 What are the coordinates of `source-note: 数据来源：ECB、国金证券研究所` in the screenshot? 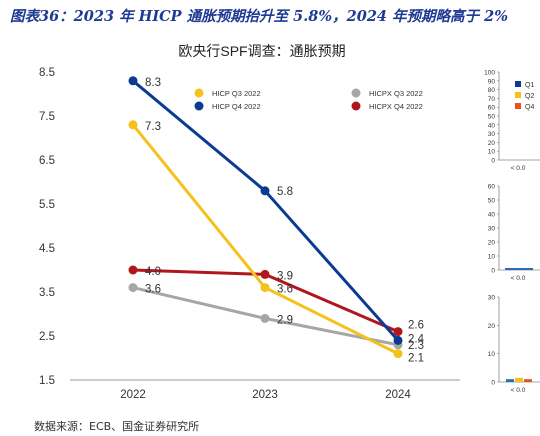 It's located at (117, 426).